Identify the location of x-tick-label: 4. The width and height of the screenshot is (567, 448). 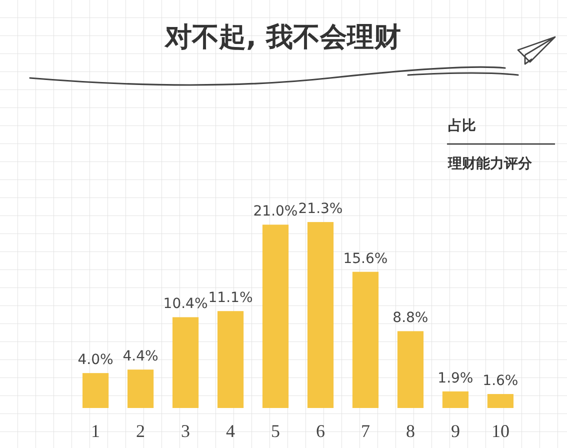
(231, 431).